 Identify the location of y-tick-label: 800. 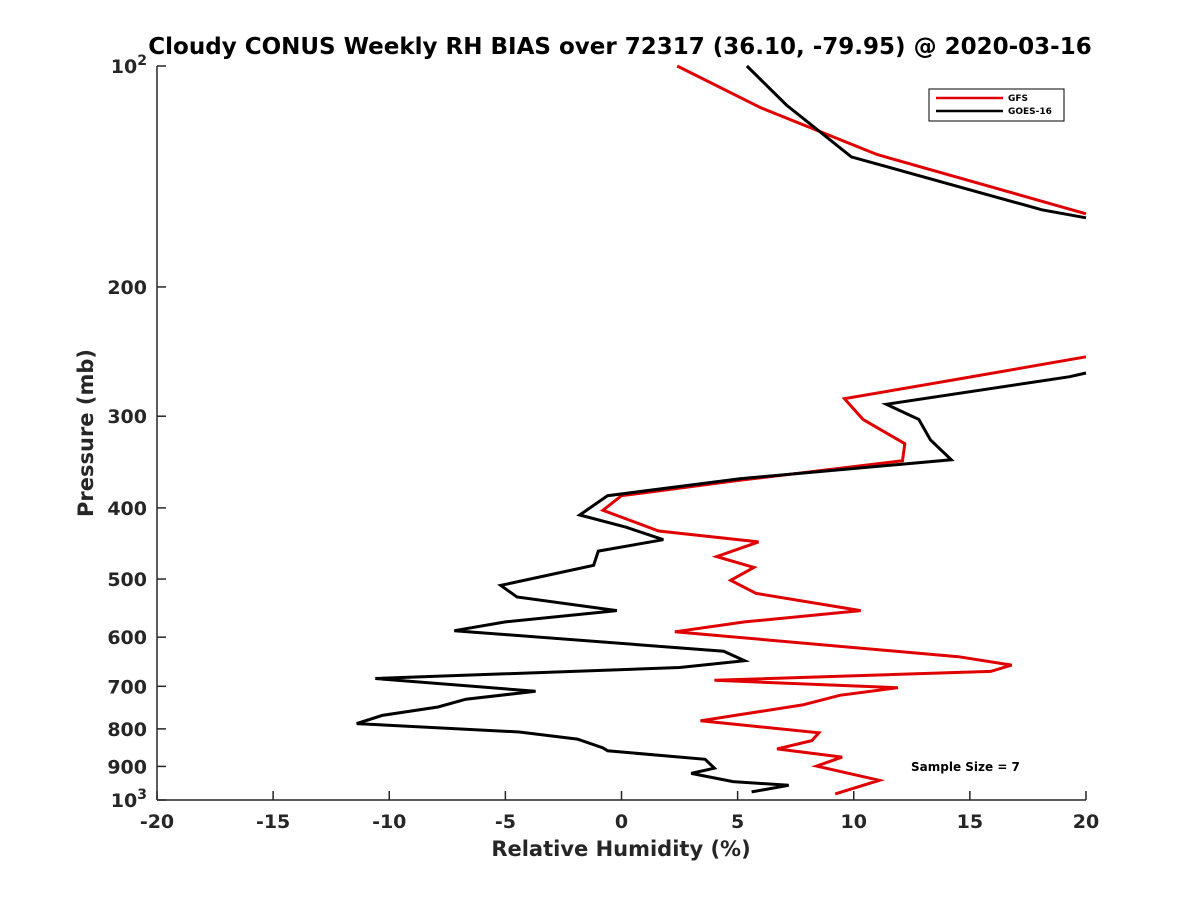
(127, 730).